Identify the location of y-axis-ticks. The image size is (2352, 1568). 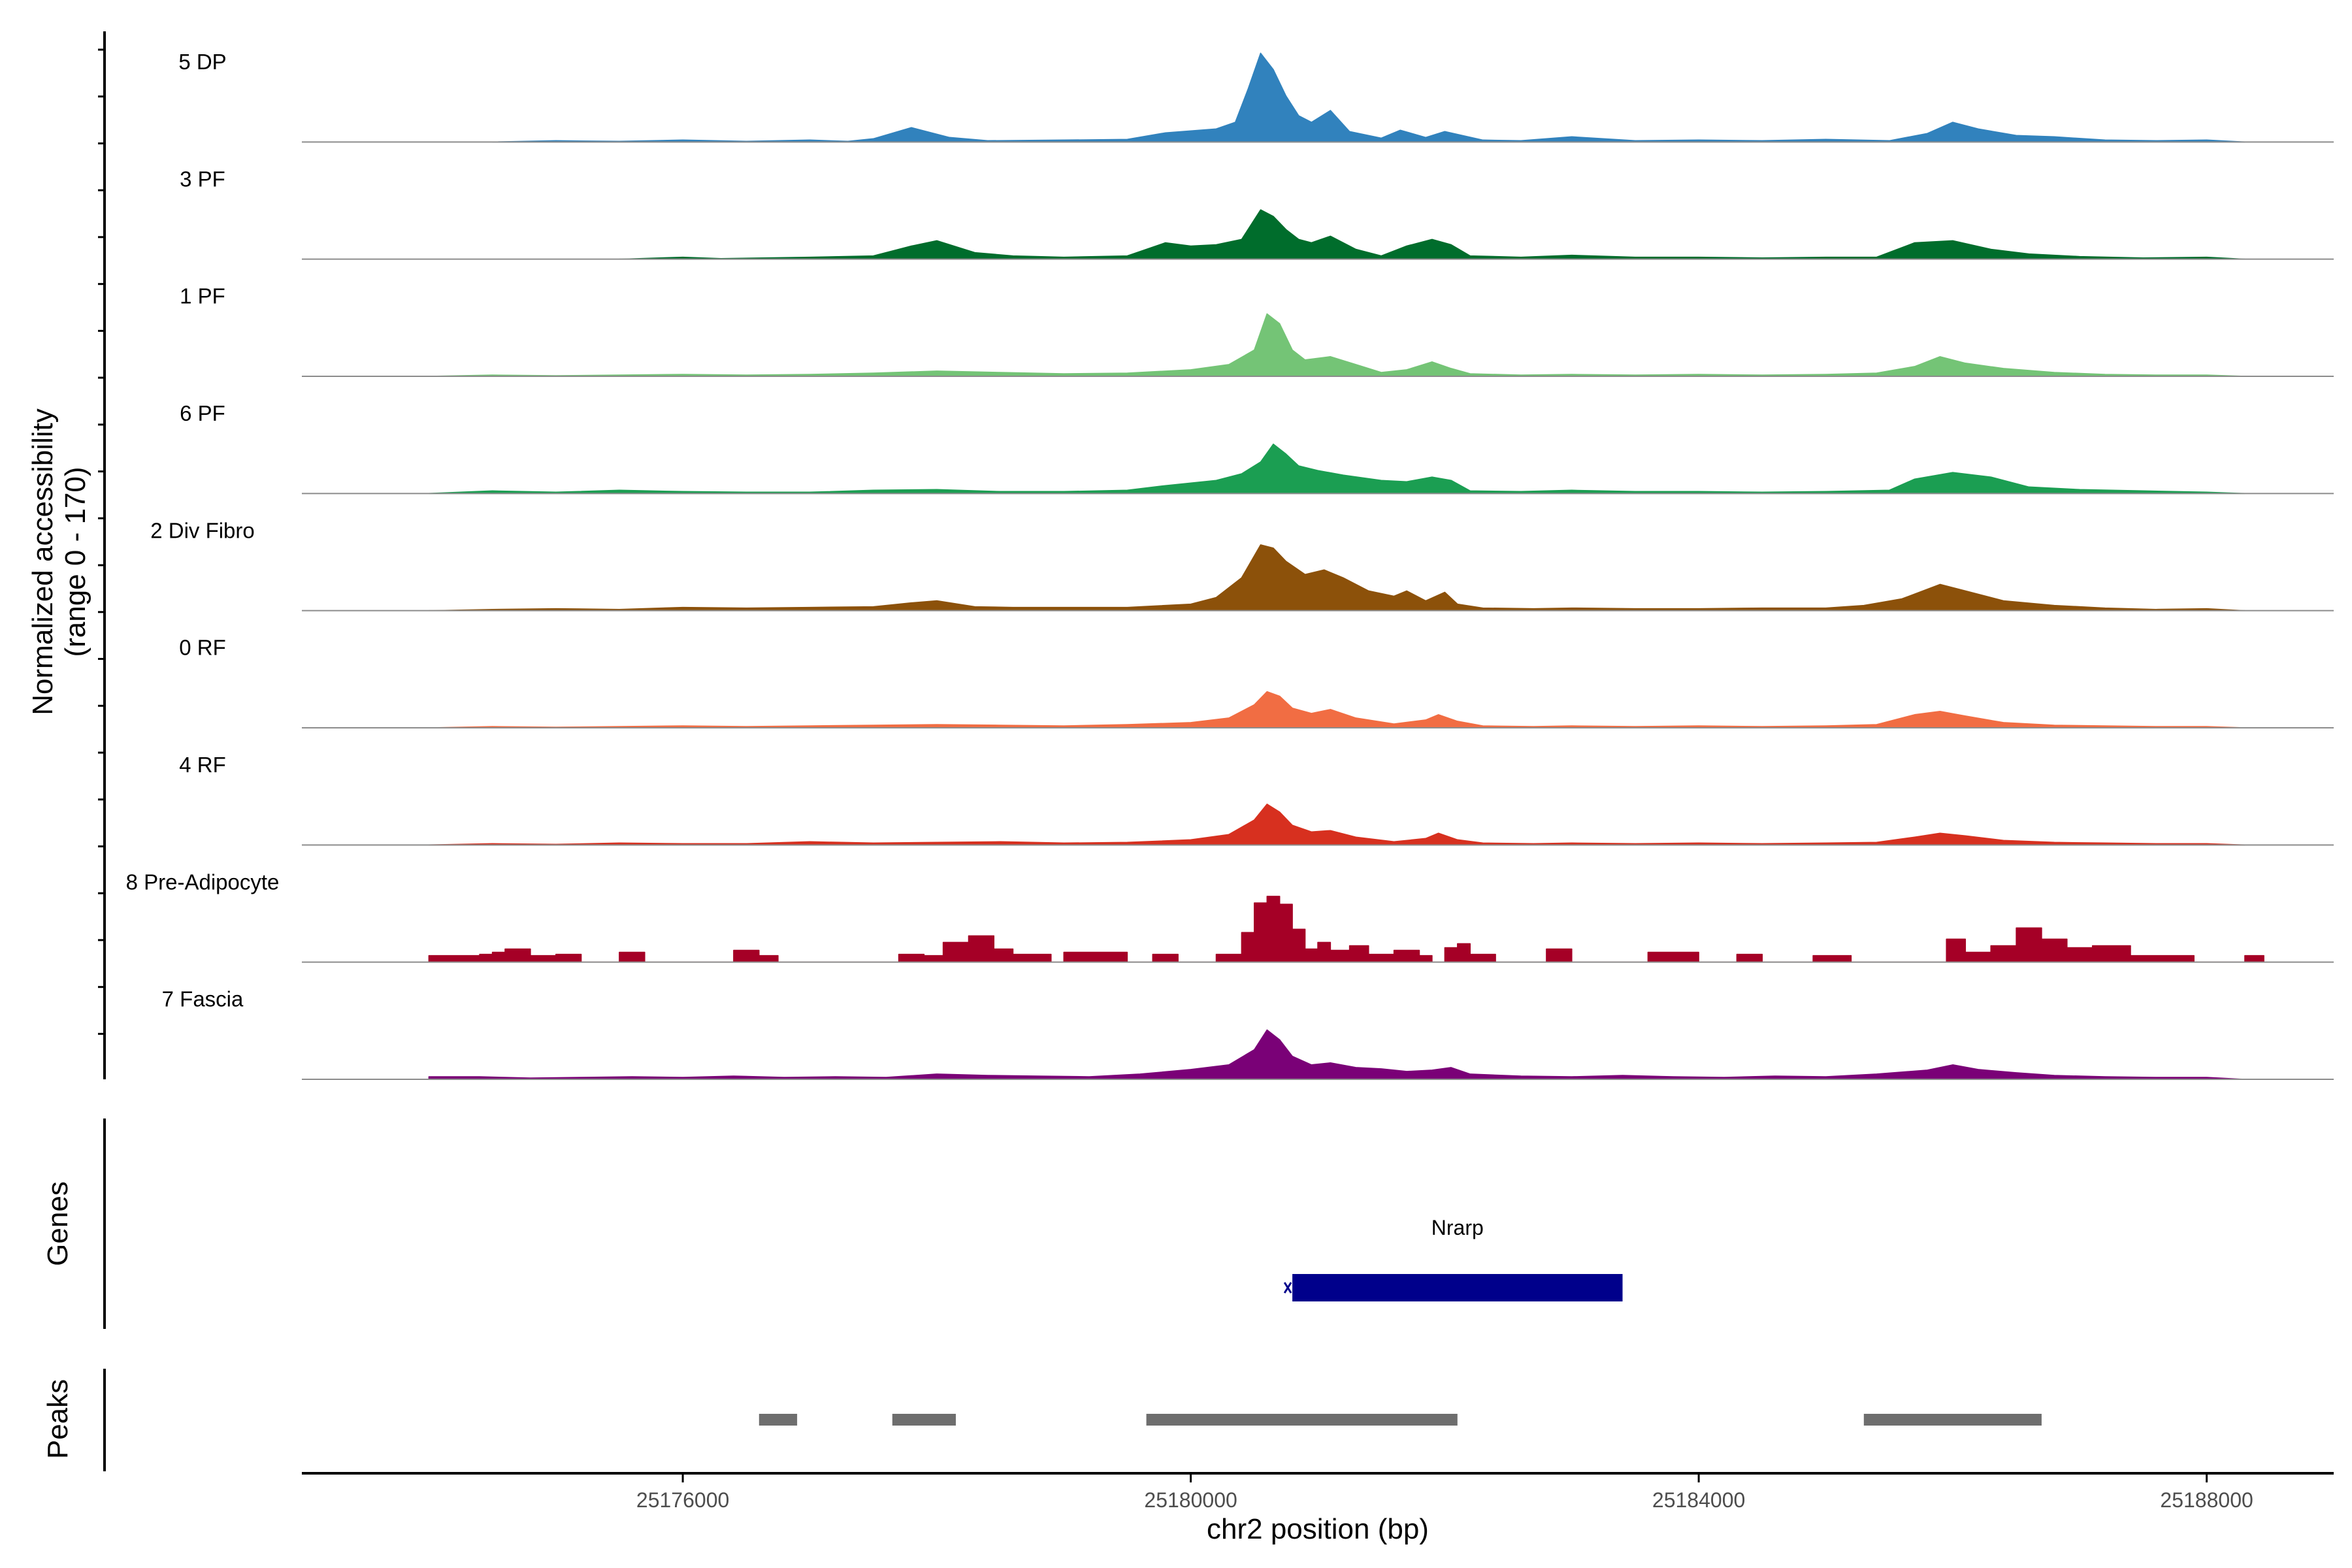
(102, 555).